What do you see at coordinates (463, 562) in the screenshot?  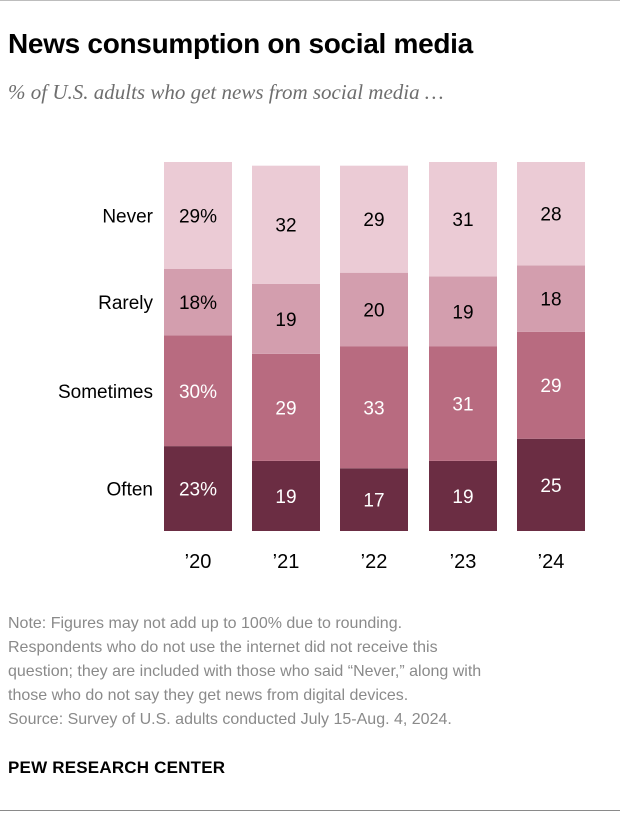 I see `category-label: ’23` at bounding box center [463, 562].